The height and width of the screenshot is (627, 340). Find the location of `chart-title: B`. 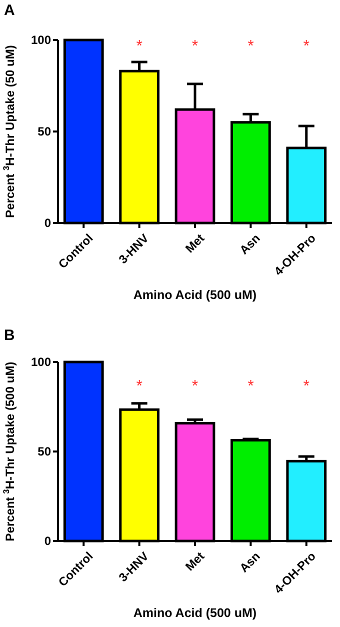

chart-title: B is located at coordinates (9, 335).